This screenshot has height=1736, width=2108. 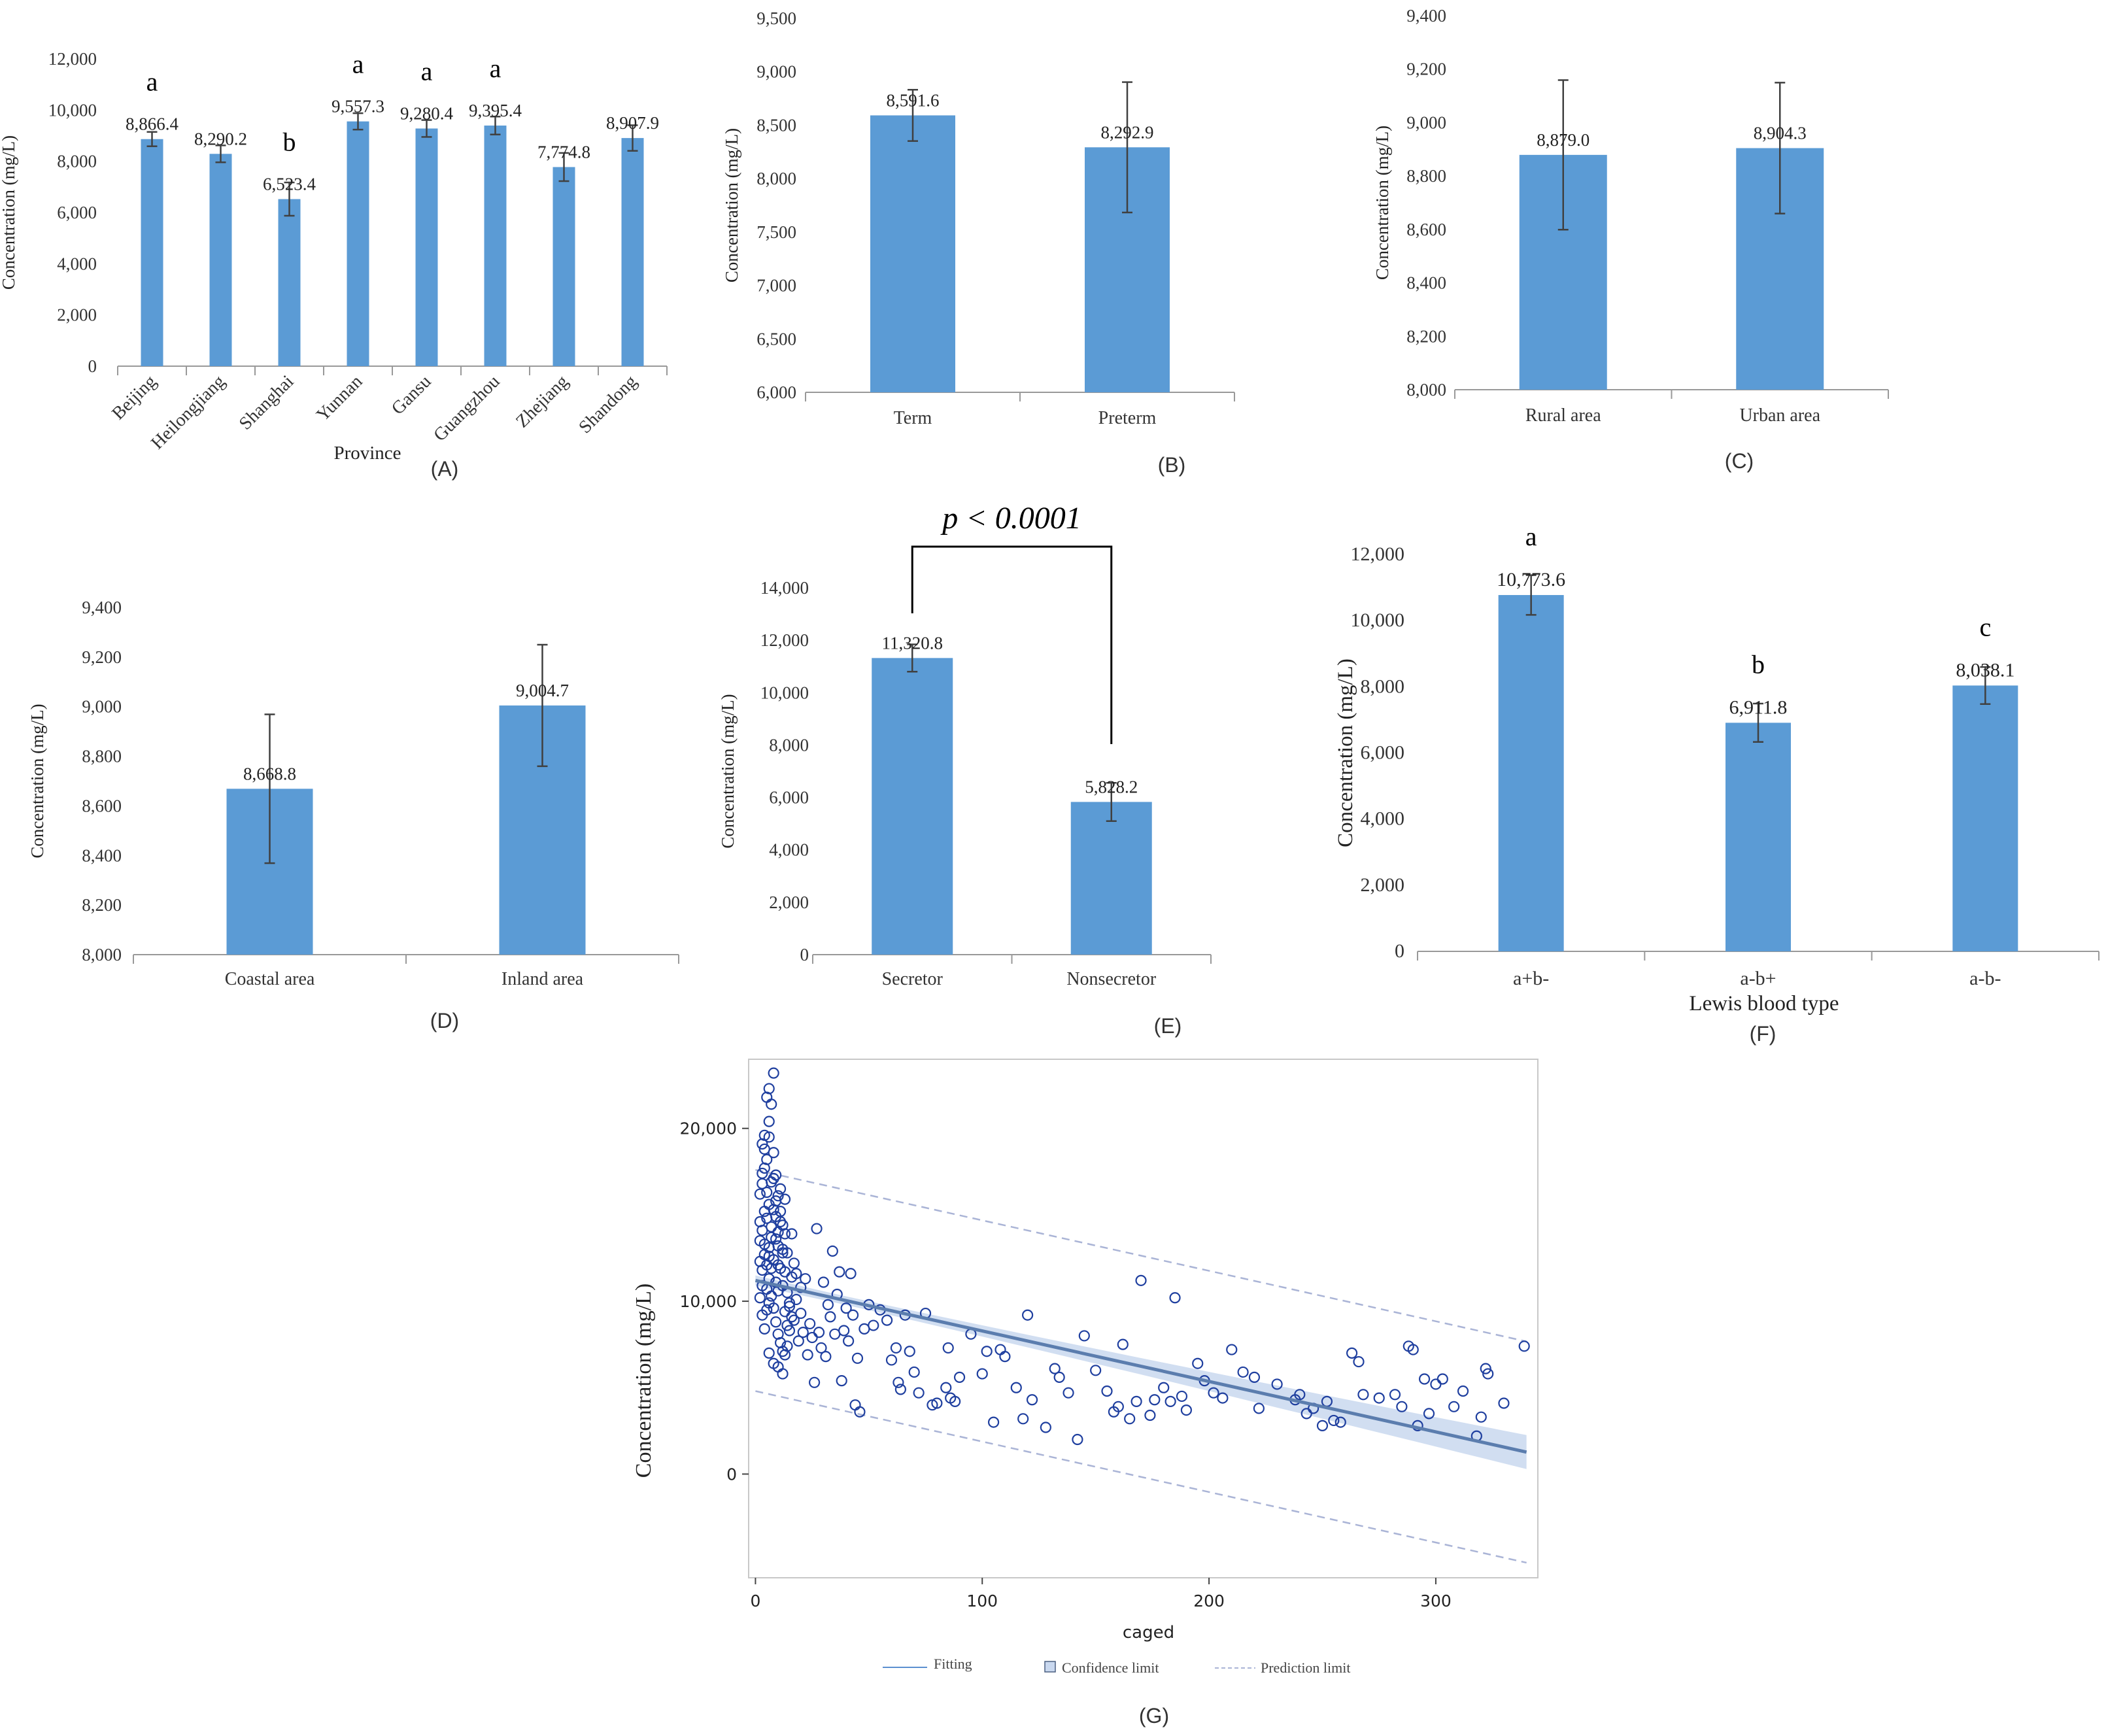 What do you see at coordinates (269, 774) in the screenshot?
I see `data-label: 8,668.8` at bounding box center [269, 774].